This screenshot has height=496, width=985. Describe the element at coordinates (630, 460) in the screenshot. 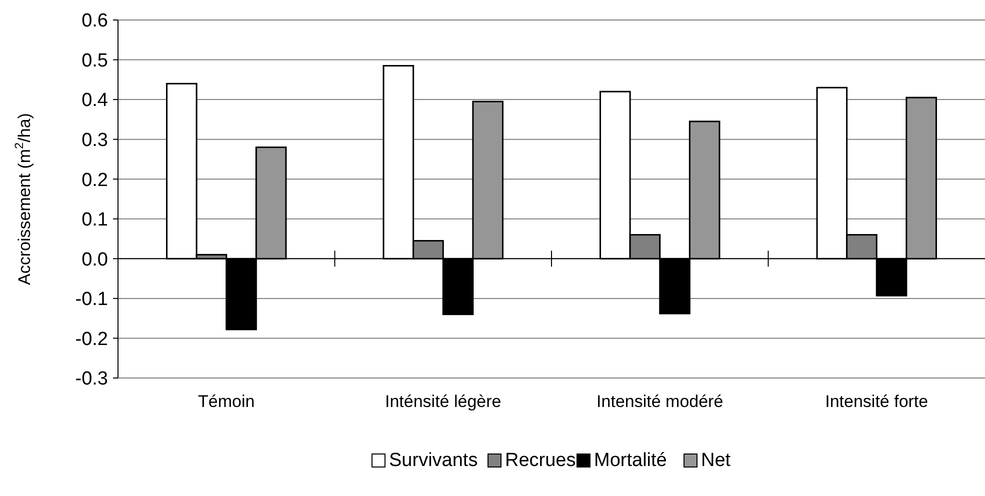

I see `legend-label: Mortalité` at that location.